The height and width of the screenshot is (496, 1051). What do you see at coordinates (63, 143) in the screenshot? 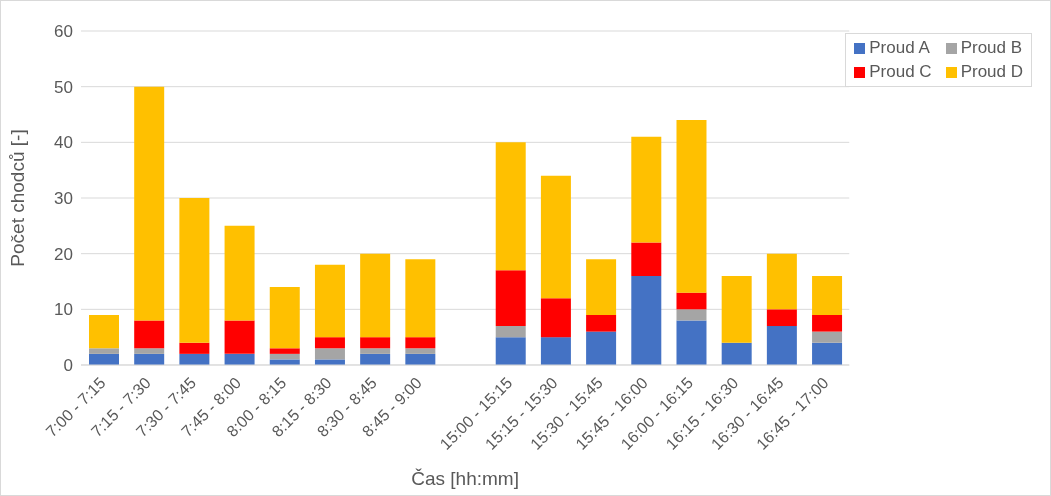
I see `y-tick-label: 40` at bounding box center [63, 143].